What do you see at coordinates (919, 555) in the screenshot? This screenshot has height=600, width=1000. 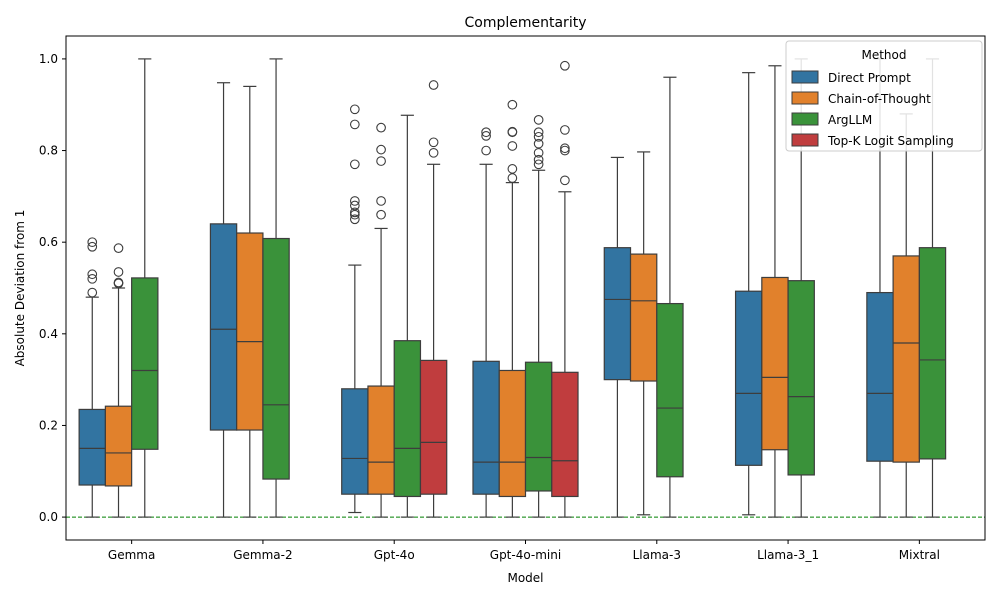 I see `x-tick-label: Mixtral` at bounding box center [919, 555].